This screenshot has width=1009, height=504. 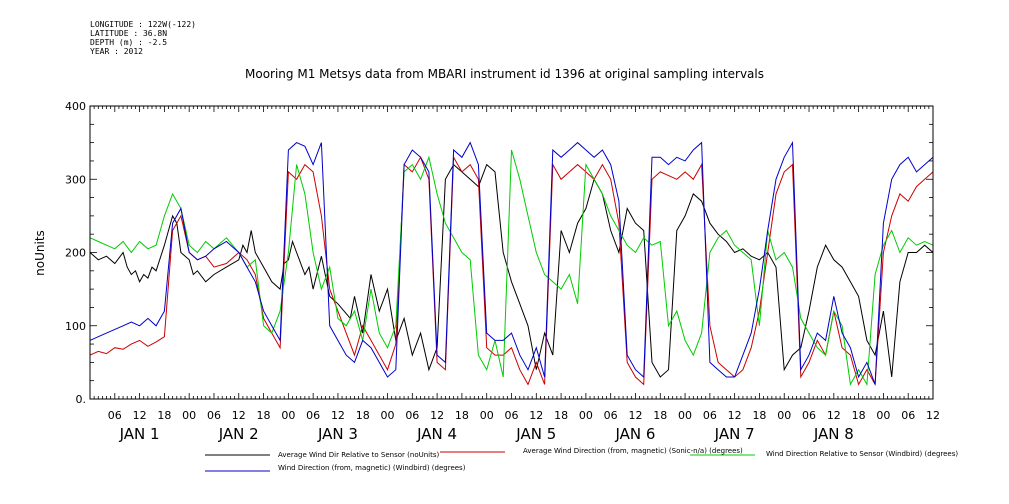 I want to click on x-day-label: JAN 6, so click(x=634, y=434).